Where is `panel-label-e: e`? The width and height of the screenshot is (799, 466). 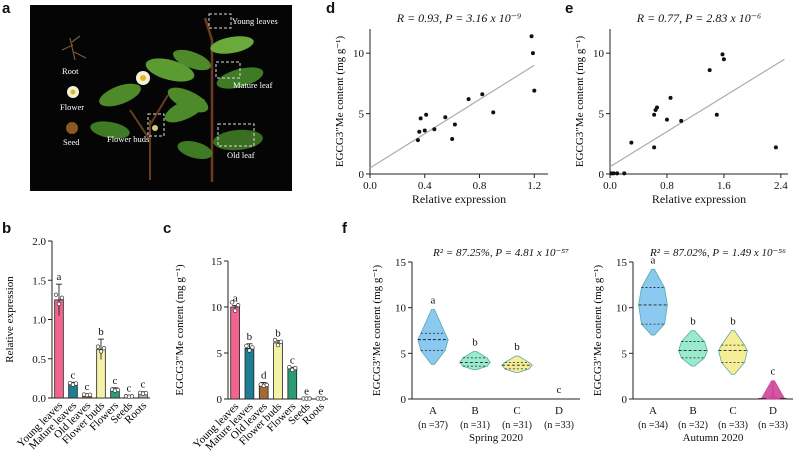 panel-label-e: e is located at coordinates (569, 8).